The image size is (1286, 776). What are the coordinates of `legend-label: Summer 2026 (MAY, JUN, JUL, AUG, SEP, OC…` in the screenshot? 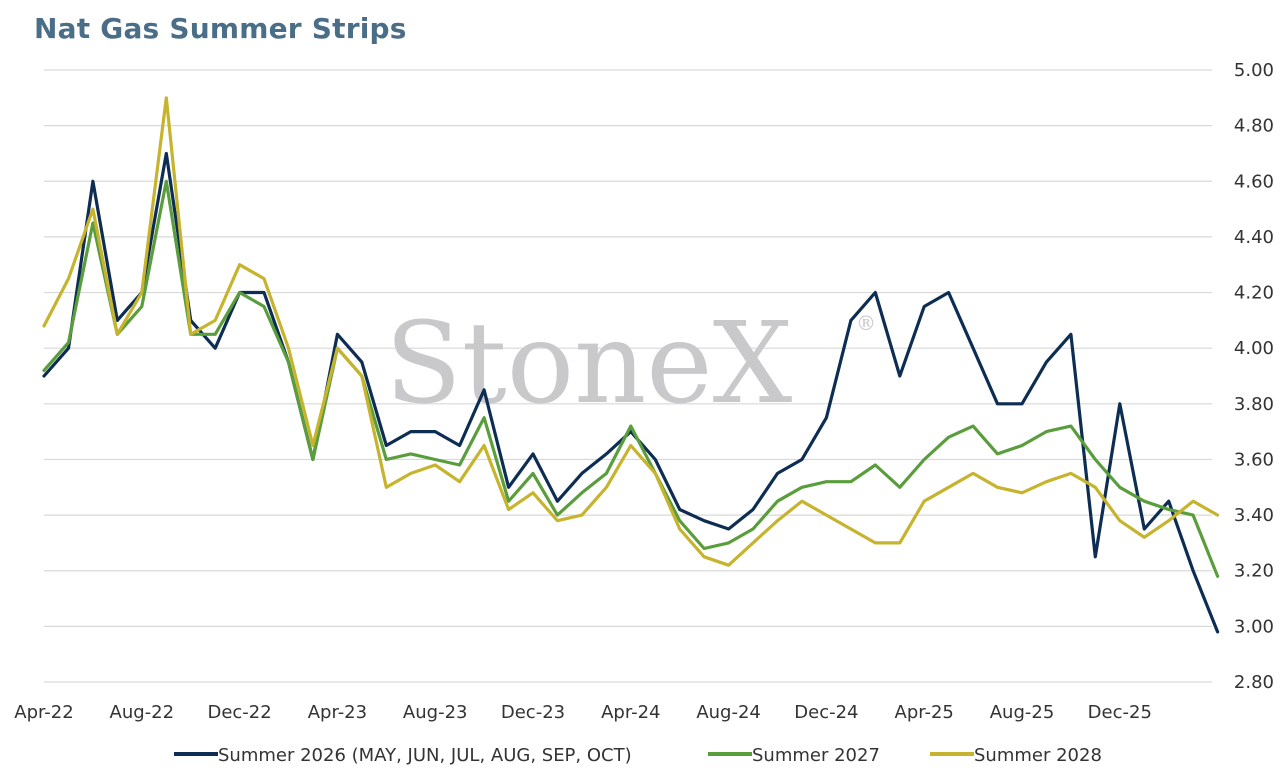 It's located at (425, 755).